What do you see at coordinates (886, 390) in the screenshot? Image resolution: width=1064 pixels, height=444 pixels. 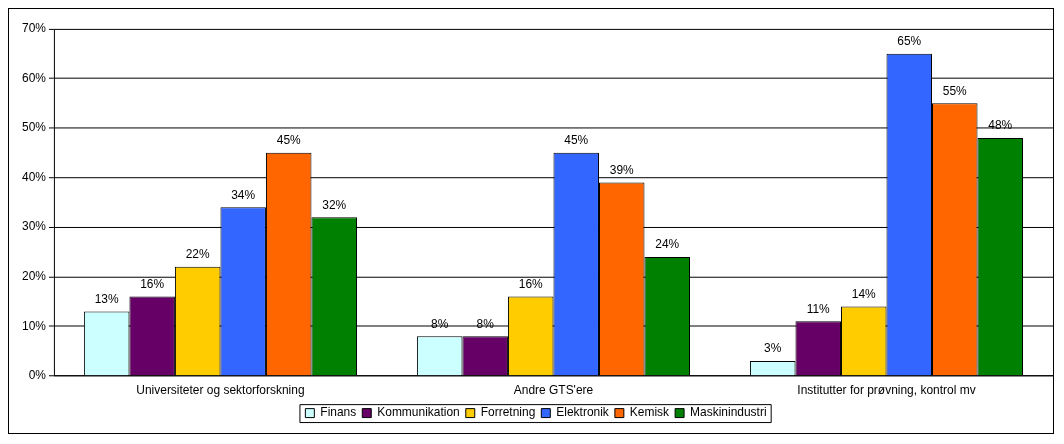 I see `x-tick-label: Institutter for prøvning, kontrol mv` at bounding box center [886, 390].